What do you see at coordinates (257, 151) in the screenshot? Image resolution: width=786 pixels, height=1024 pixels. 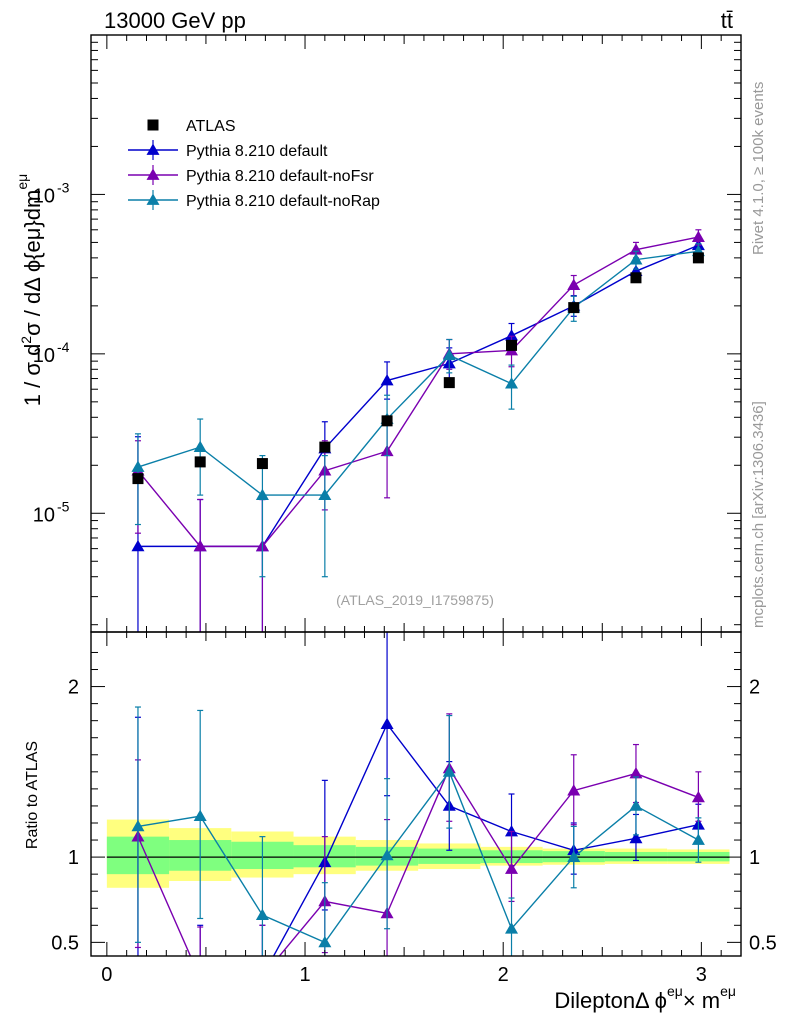 I see `legend-label: Pythia 8.210 default` at bounding box center [257, 151].